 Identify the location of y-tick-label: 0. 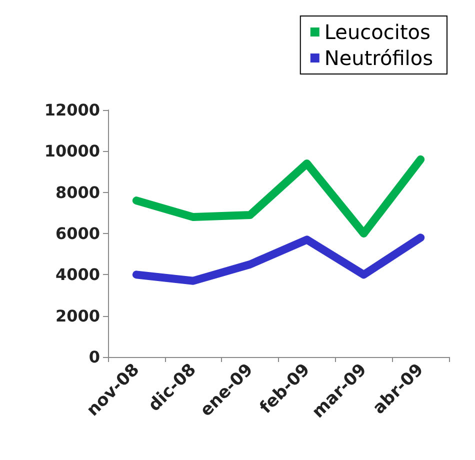
(94, 357).